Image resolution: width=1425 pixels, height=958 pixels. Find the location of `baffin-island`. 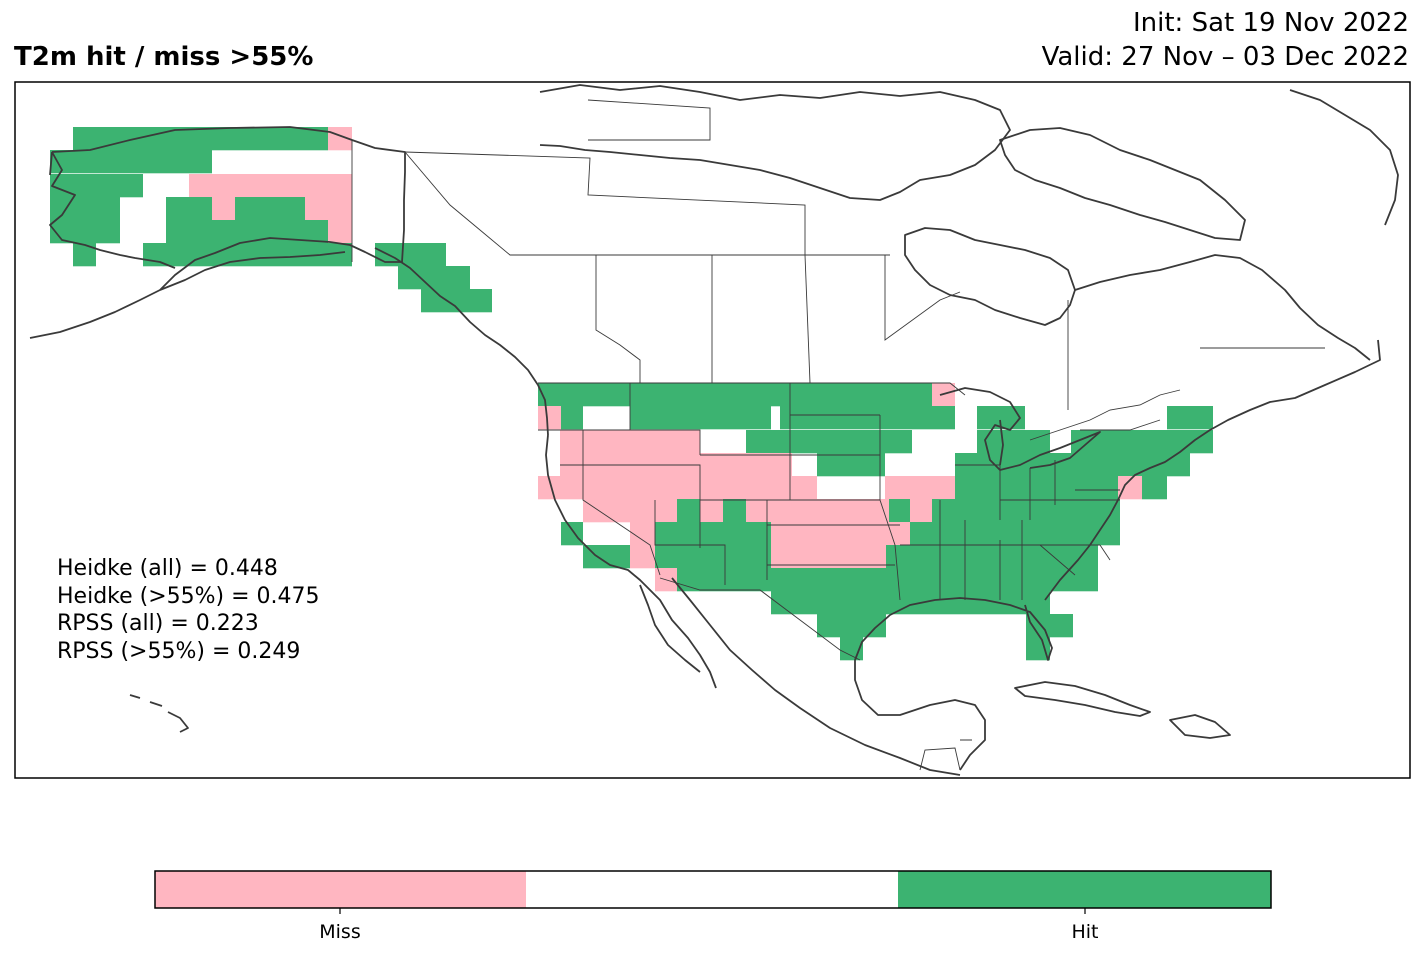

baffin-island is located at coordinates (1122, 184).